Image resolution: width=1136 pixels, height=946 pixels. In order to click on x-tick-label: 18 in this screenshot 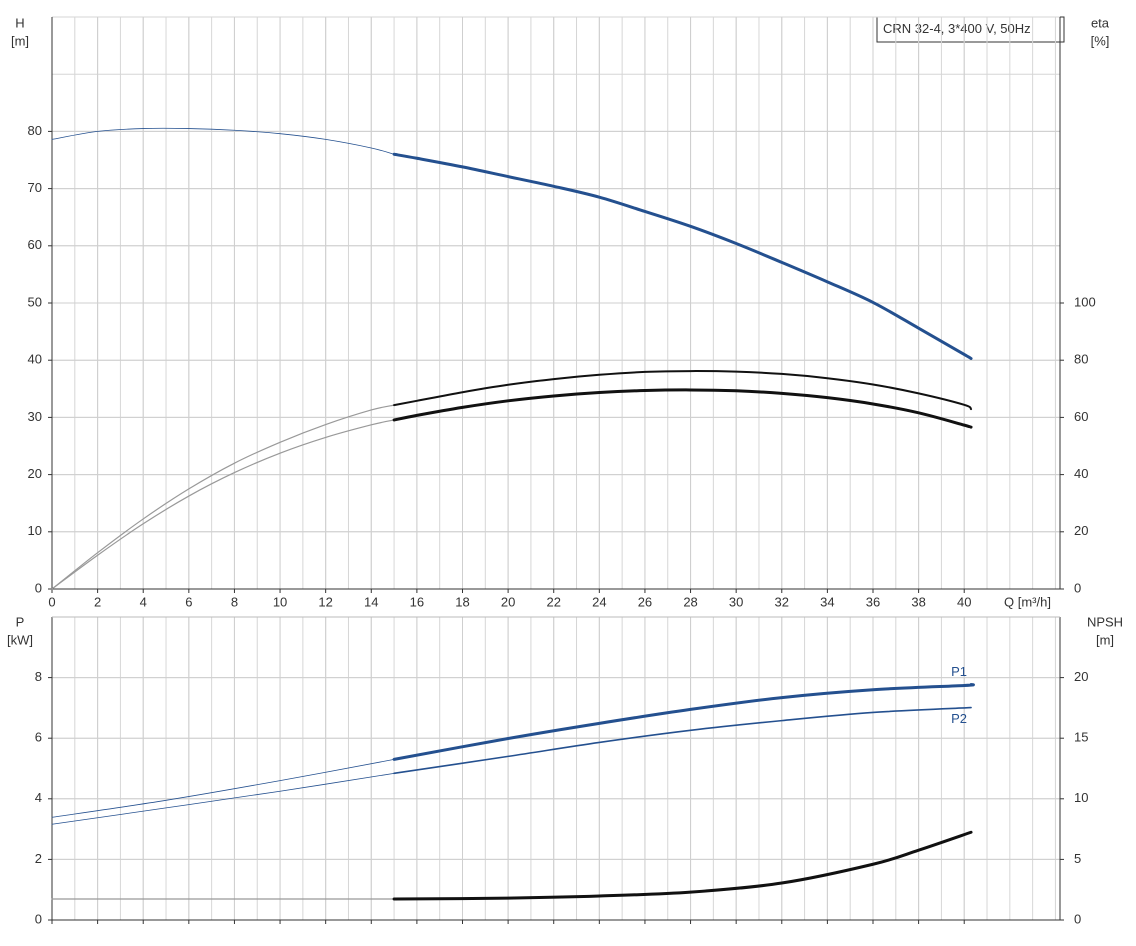, I will do `click(462, 601)`.